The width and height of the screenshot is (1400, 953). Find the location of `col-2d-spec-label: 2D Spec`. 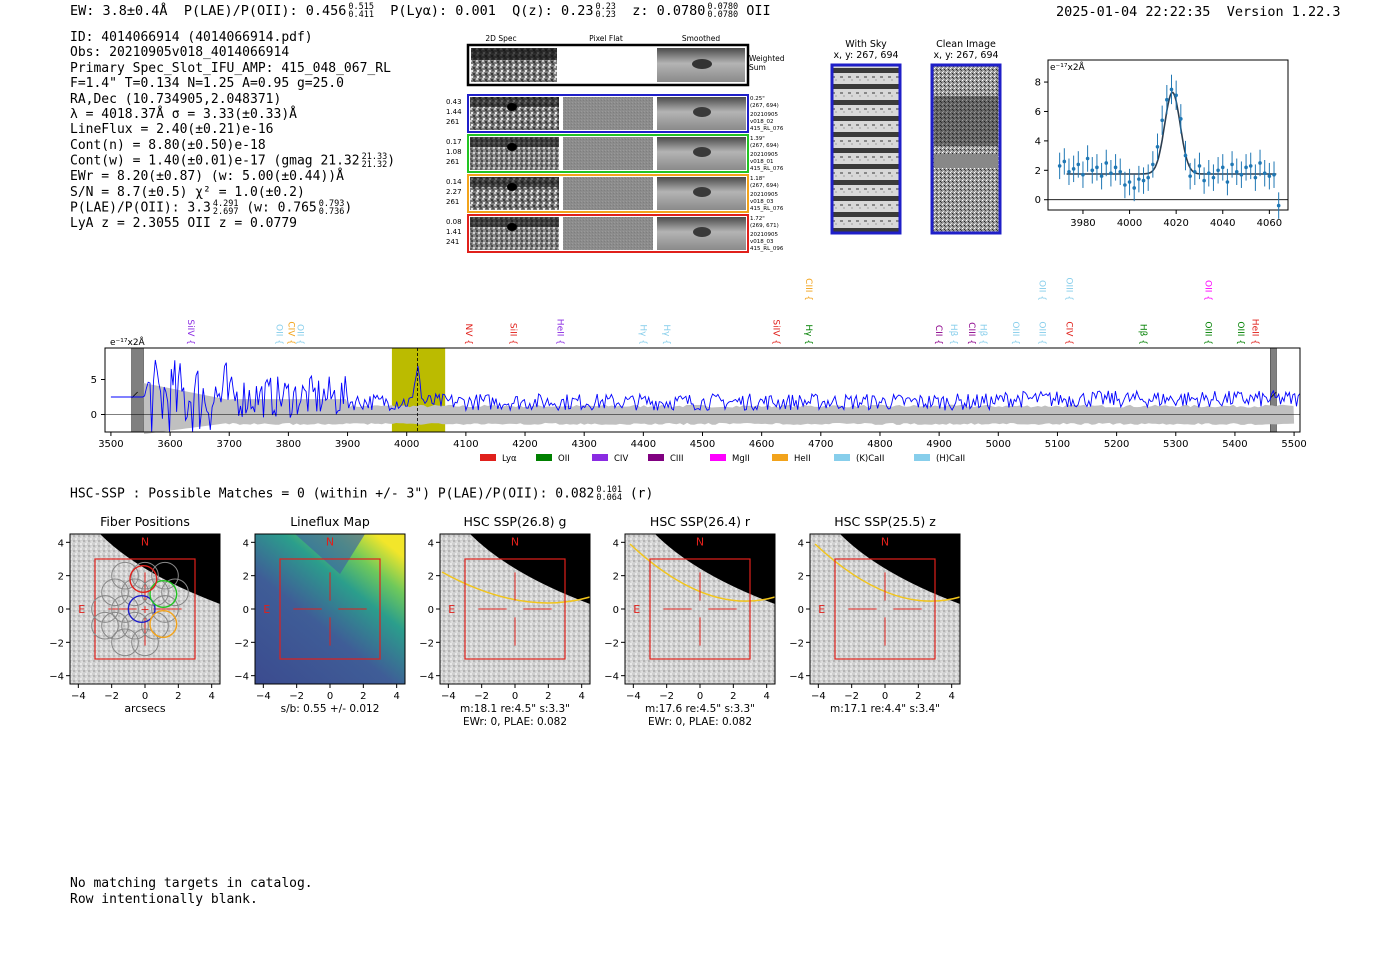

col-2d-spec-label: 2D Spec is located at coordinates (500, 38).